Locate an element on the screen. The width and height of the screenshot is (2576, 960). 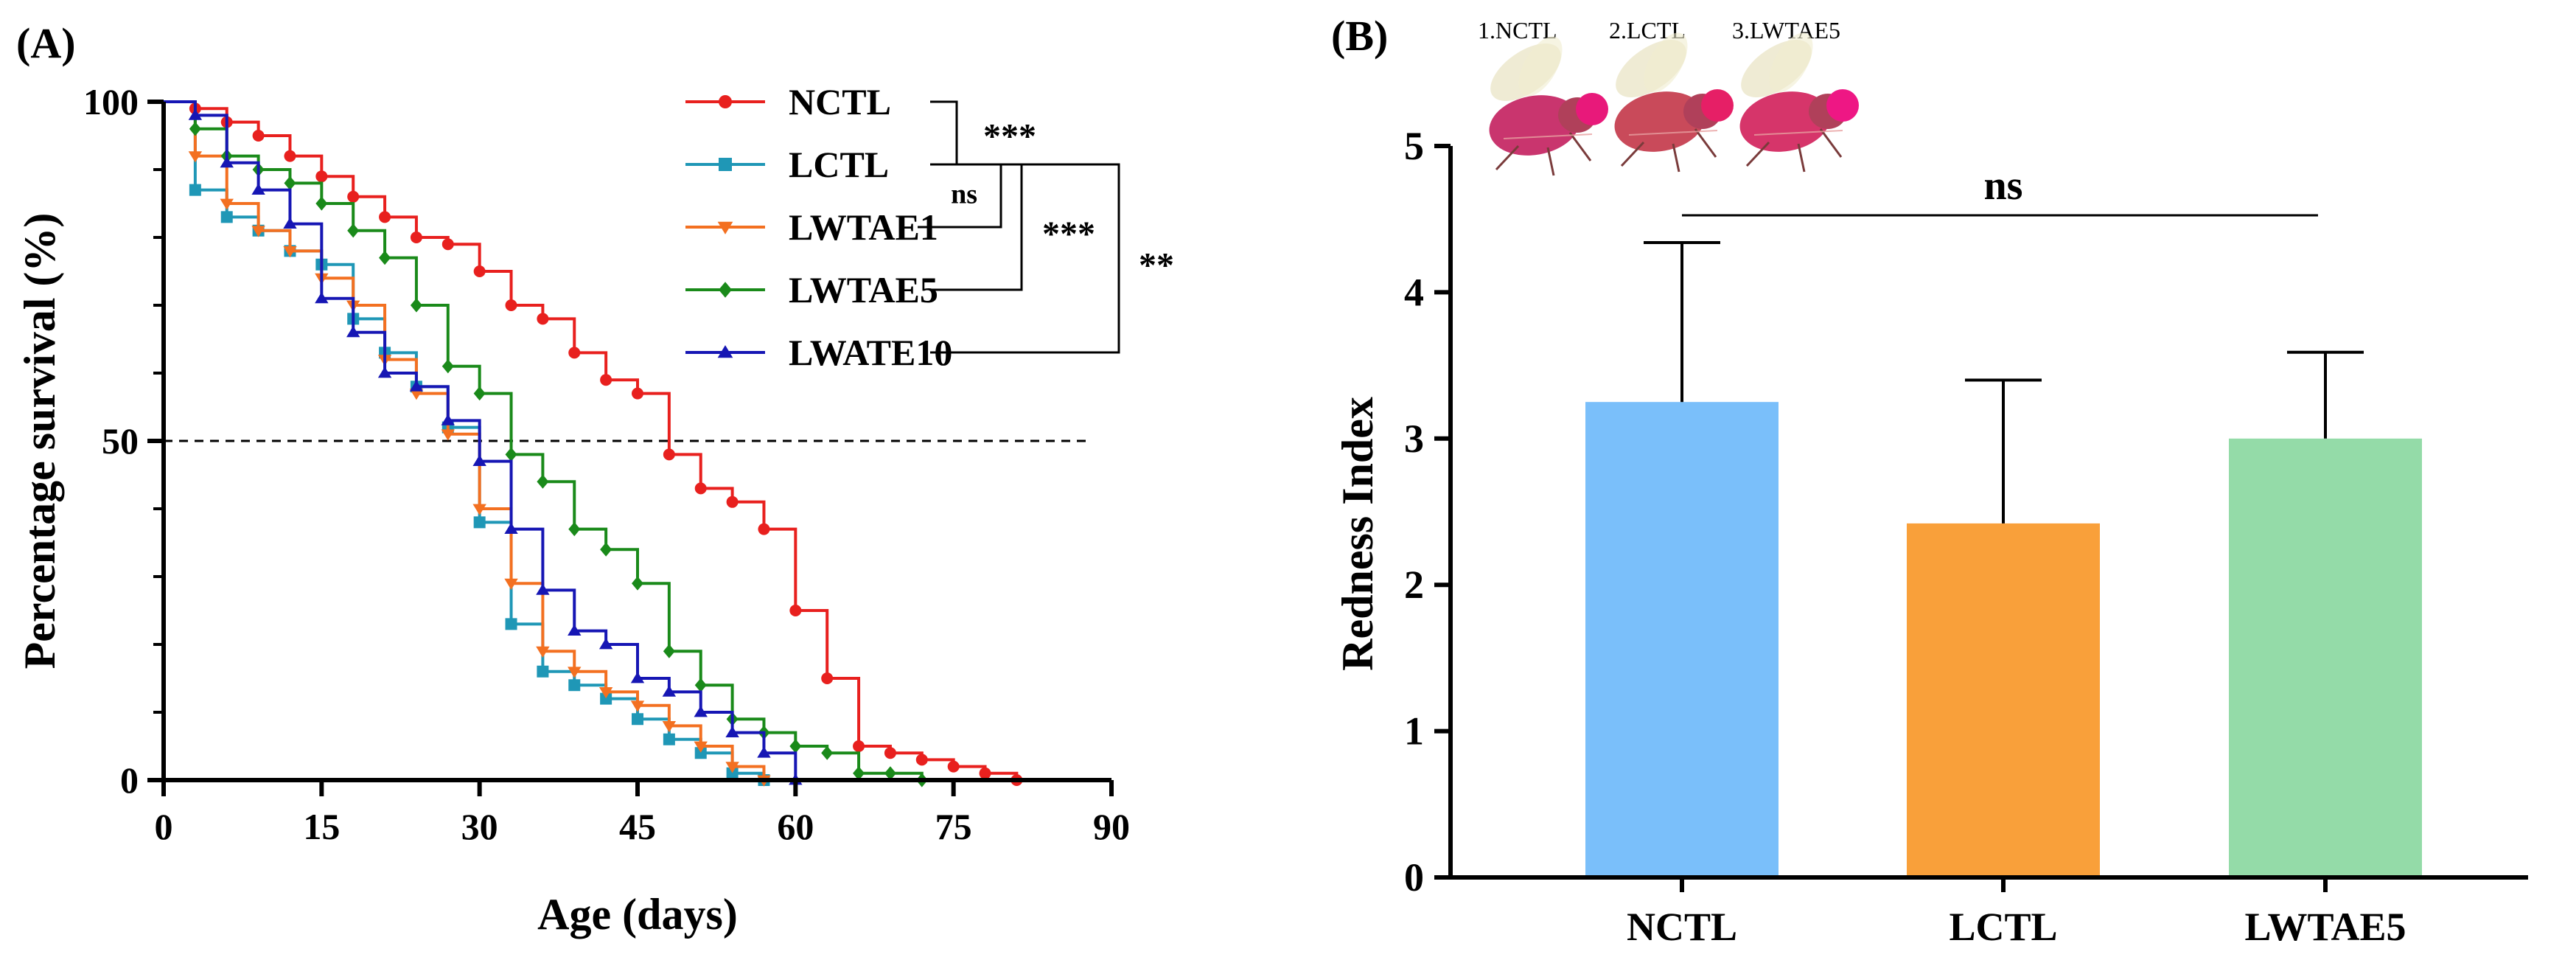
y-tick-label: 4 is located at coordinates (1414, 292).